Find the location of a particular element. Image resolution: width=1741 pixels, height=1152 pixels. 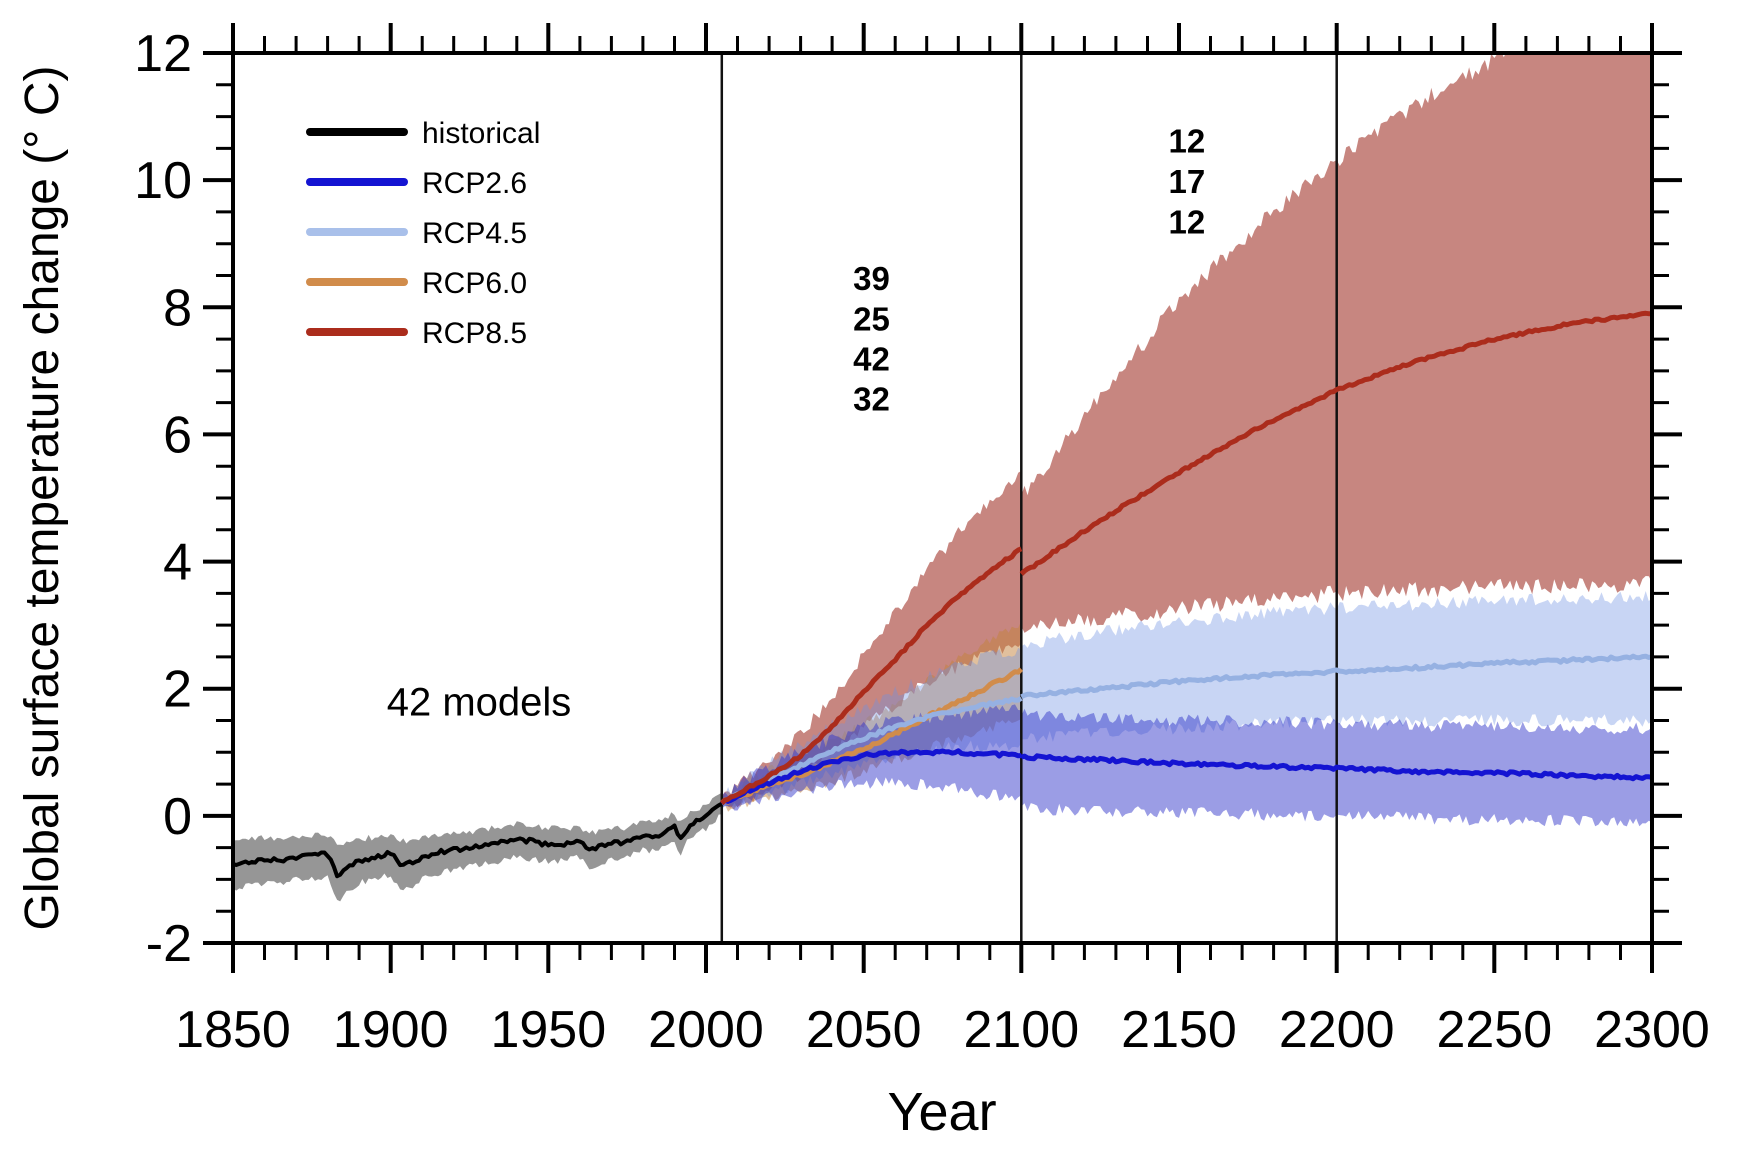

legend-label-rcp45: RCP4.5 is located at coordinates (474, 233).